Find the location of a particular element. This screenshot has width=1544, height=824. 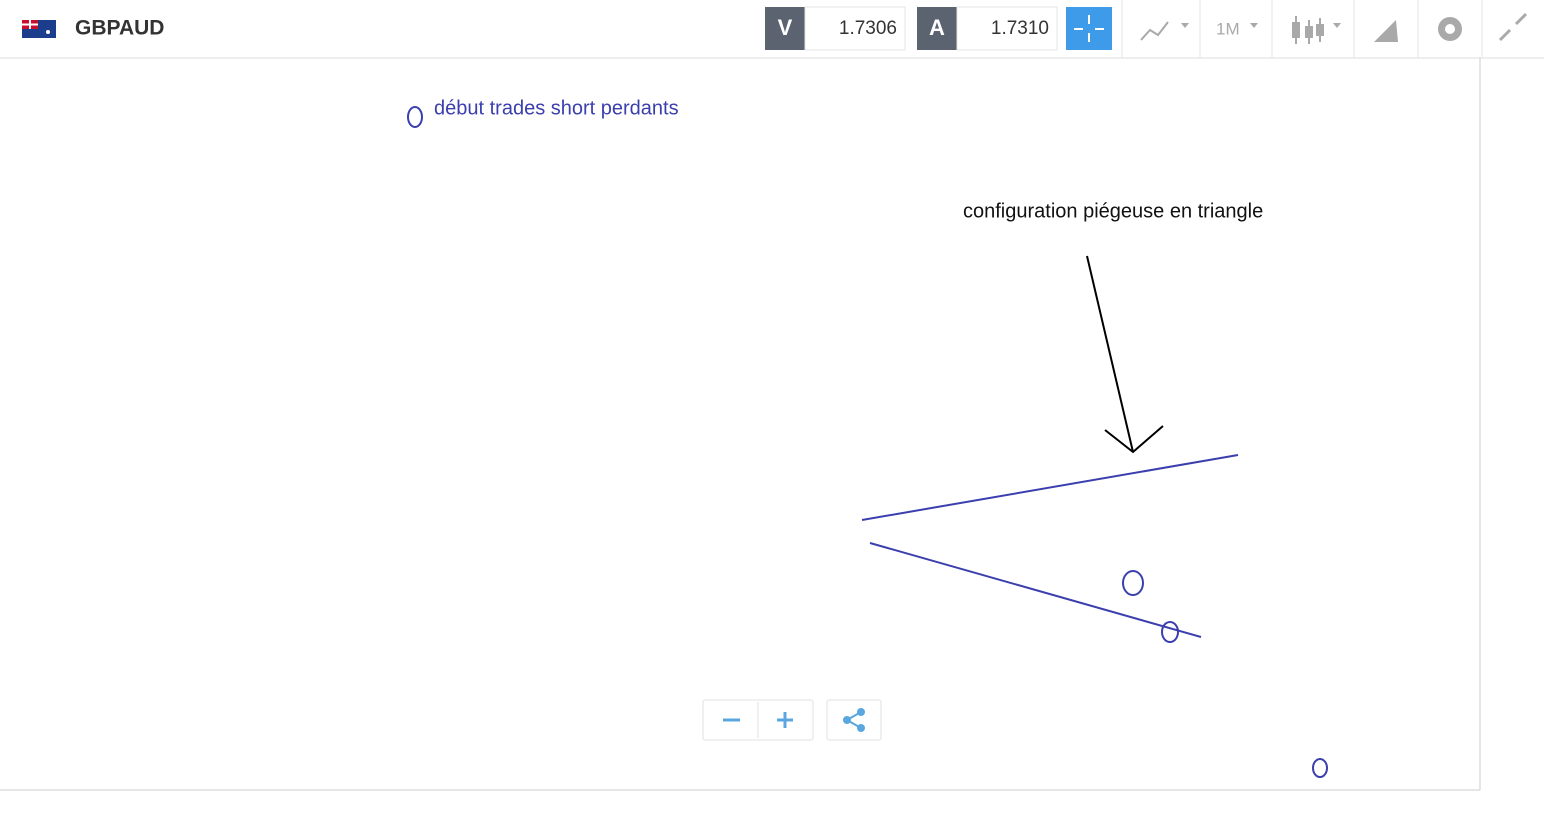

timeframe-caret is located at coordinates (1254, 25).